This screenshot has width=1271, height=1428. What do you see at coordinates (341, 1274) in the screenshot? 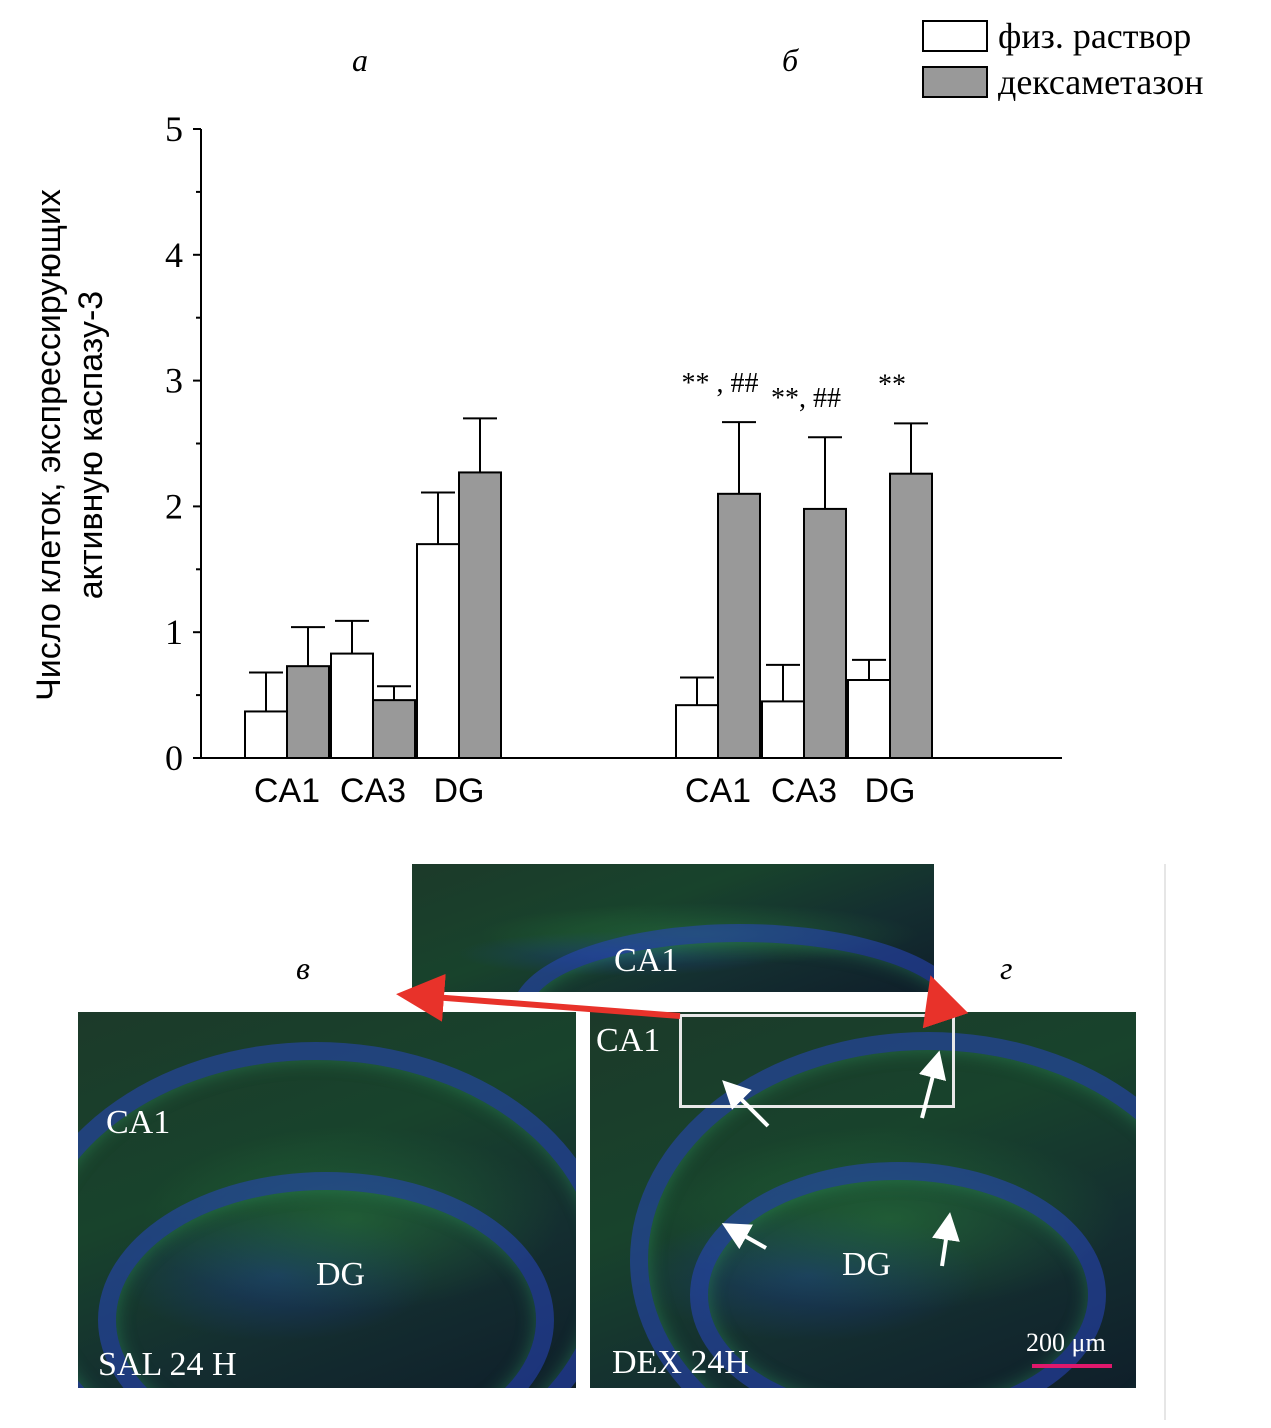
I see `saline-dg-label: DG` at bounding box center [341, 1274].